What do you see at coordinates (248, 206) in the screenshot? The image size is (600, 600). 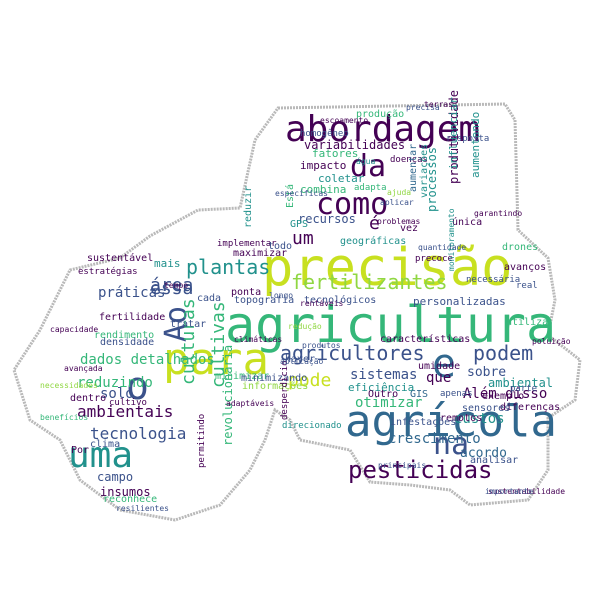 I see `word-reduzir: reduzir` at bounding box center [248, 206].